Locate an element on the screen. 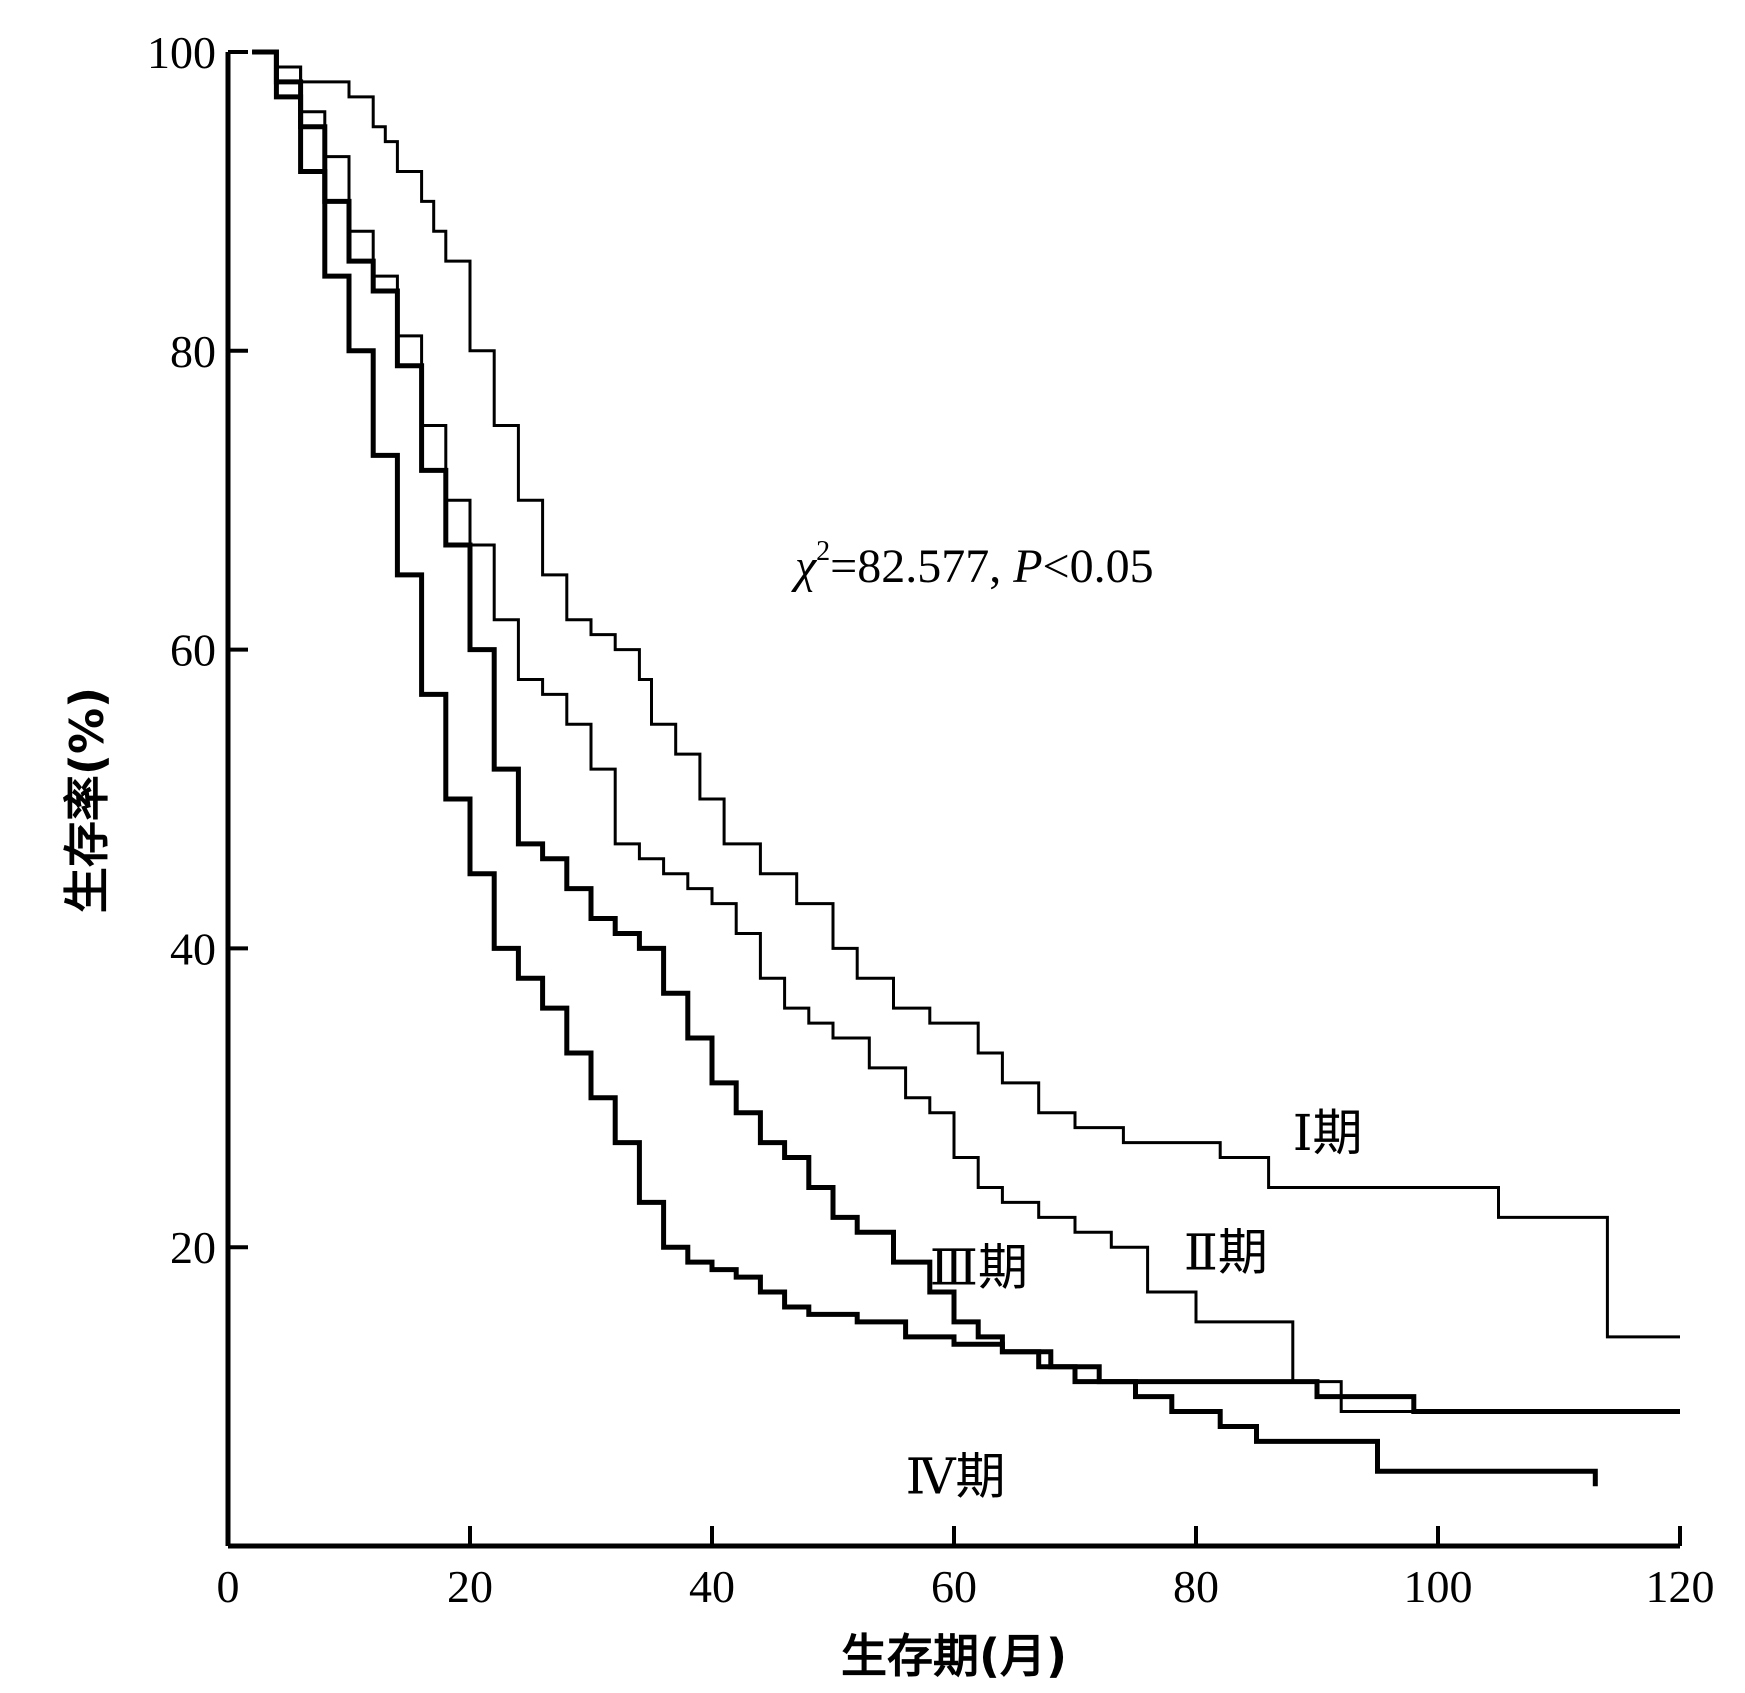 This screenshot has width=1745, height=1693. x-tick-label: 100 is located at coordinates (1438, 1586).